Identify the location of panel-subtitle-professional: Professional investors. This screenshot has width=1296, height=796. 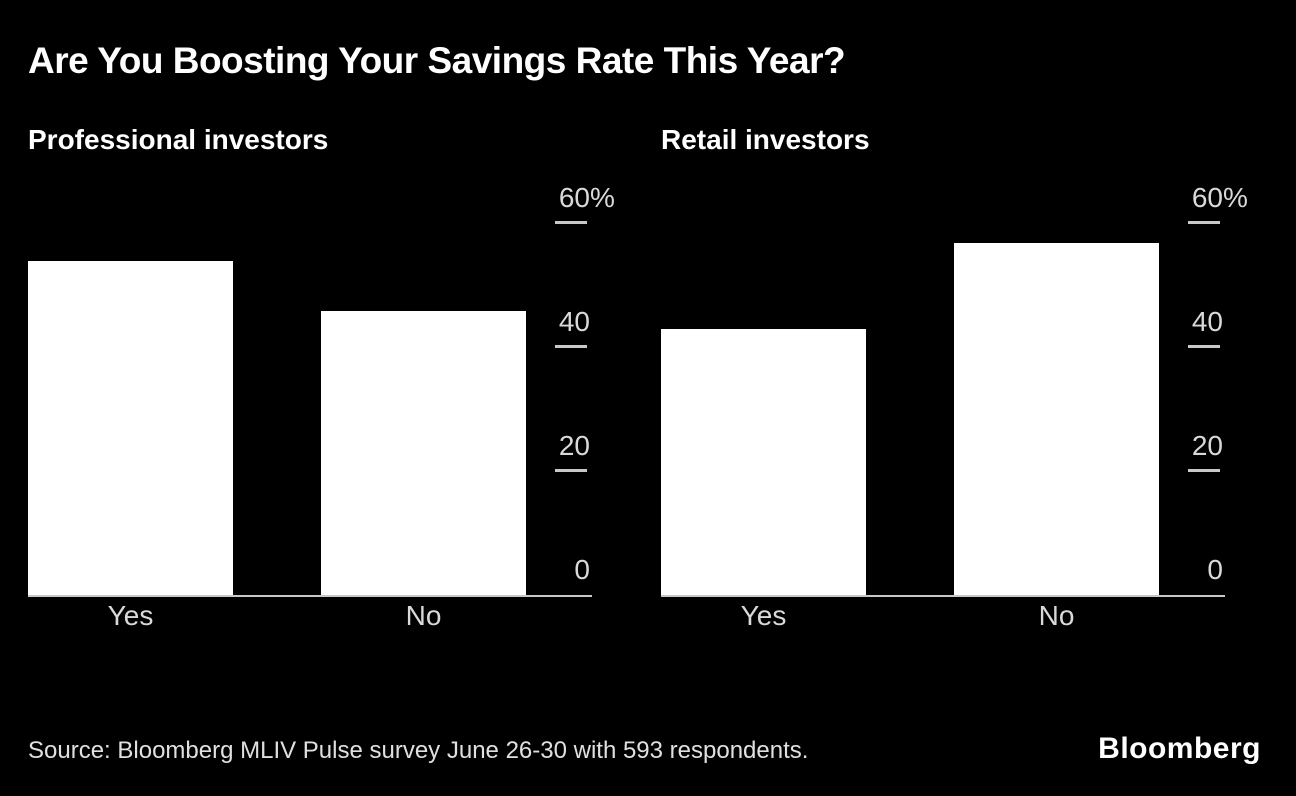
(178, 139).